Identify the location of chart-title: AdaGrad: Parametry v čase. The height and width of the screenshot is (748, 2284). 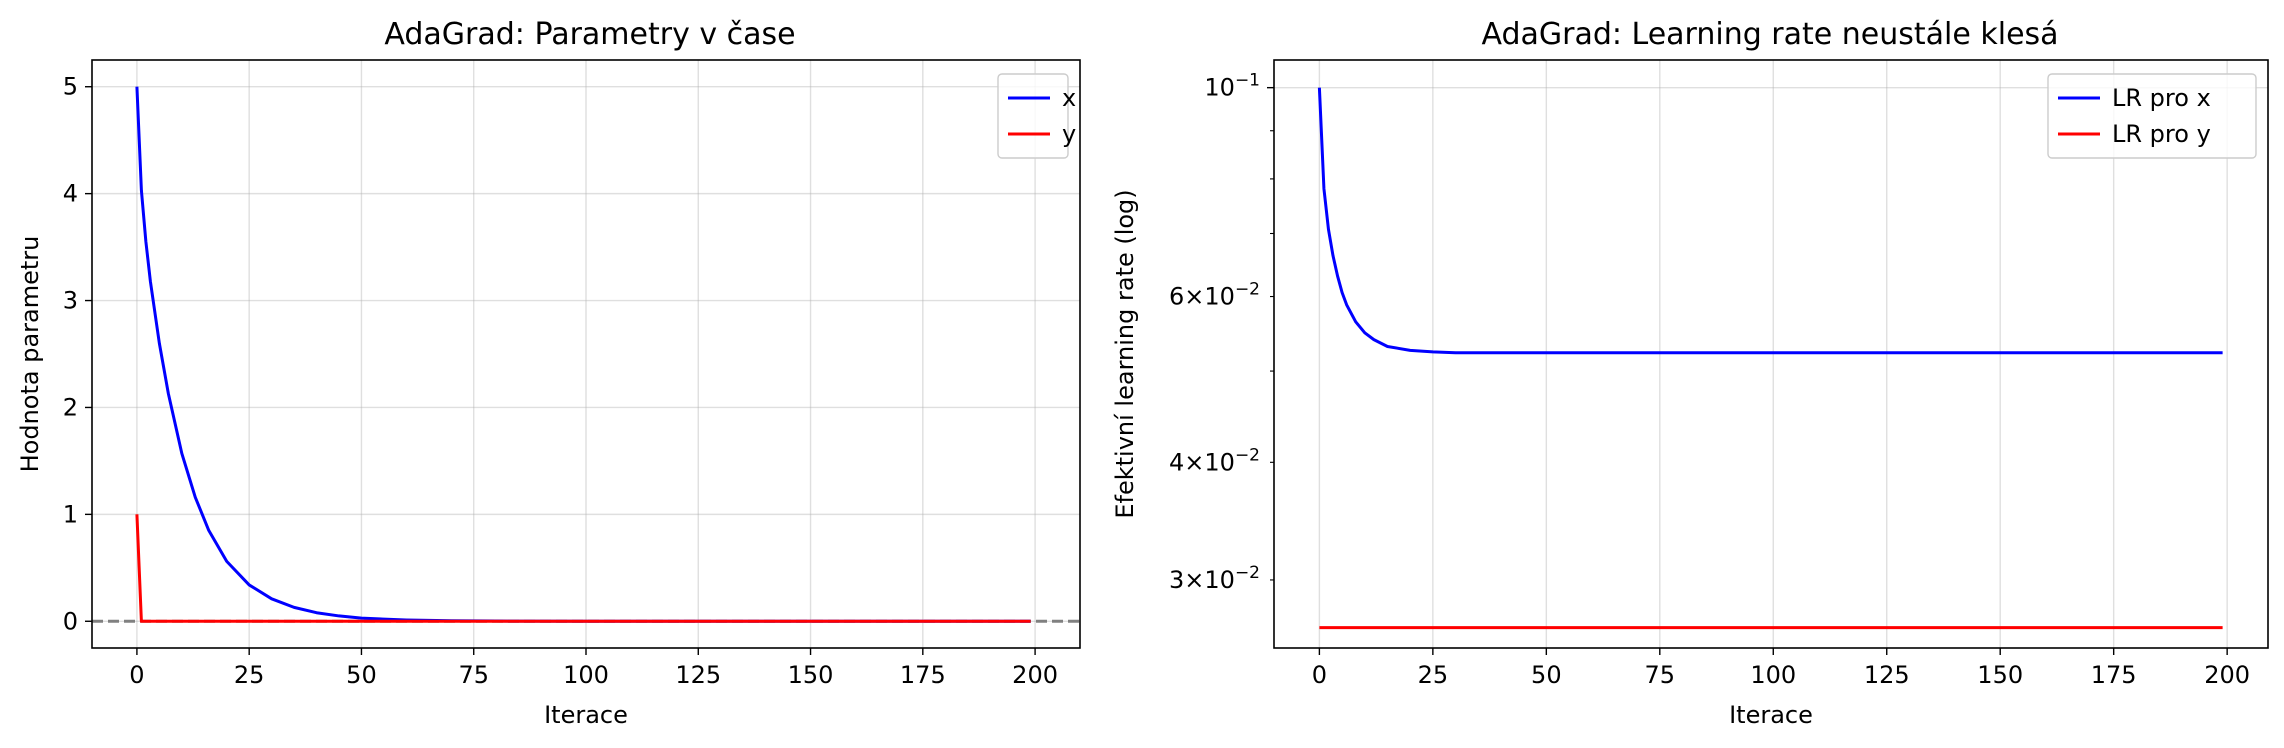
(589, 34).